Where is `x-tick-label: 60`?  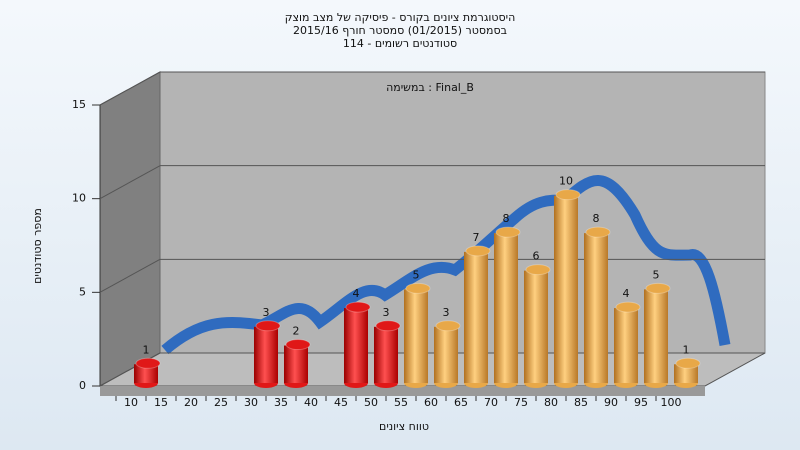
x-tick-label: 60 is located at coordinates (431, 402).